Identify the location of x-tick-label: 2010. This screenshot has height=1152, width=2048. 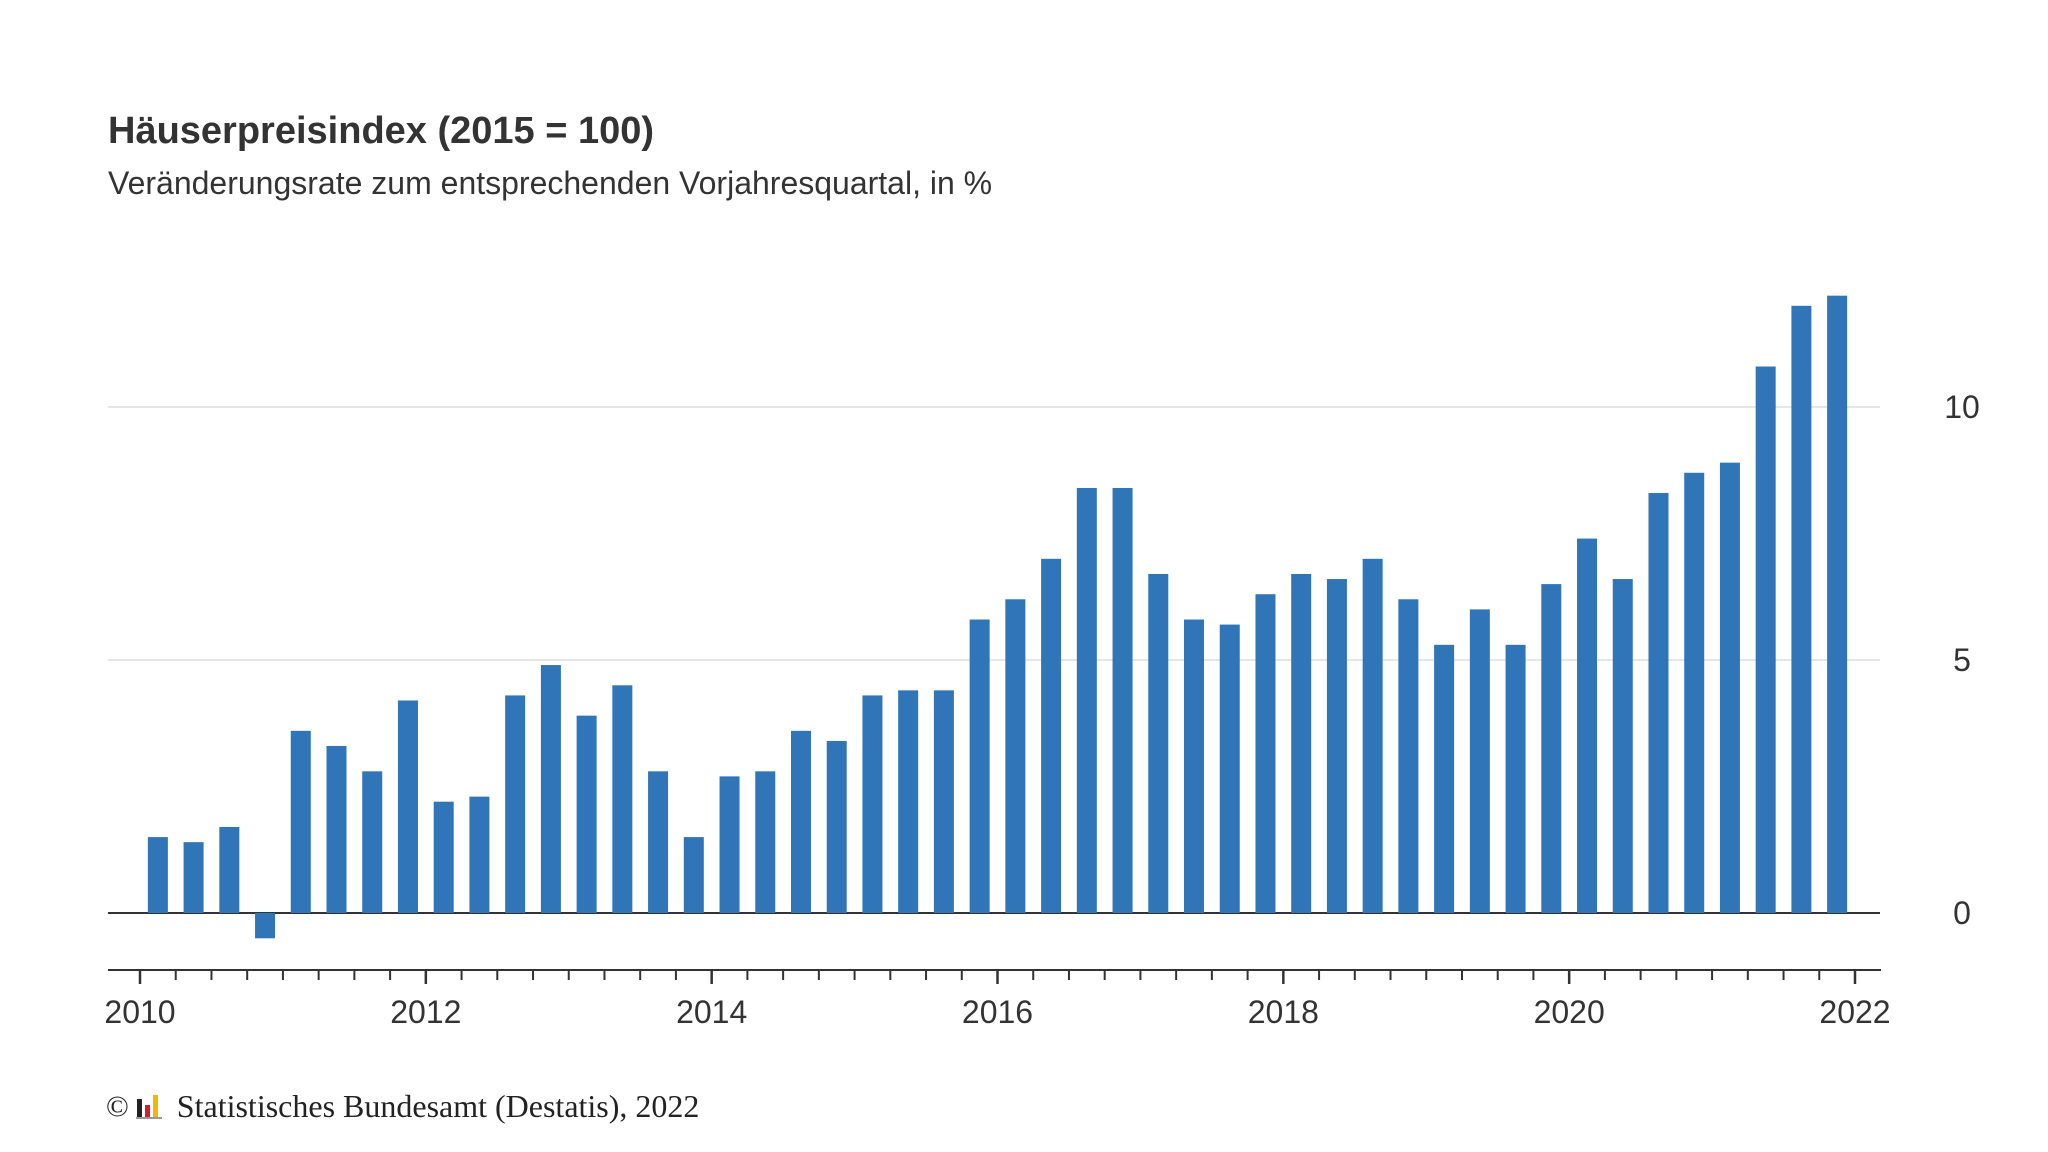
(139, 1012).